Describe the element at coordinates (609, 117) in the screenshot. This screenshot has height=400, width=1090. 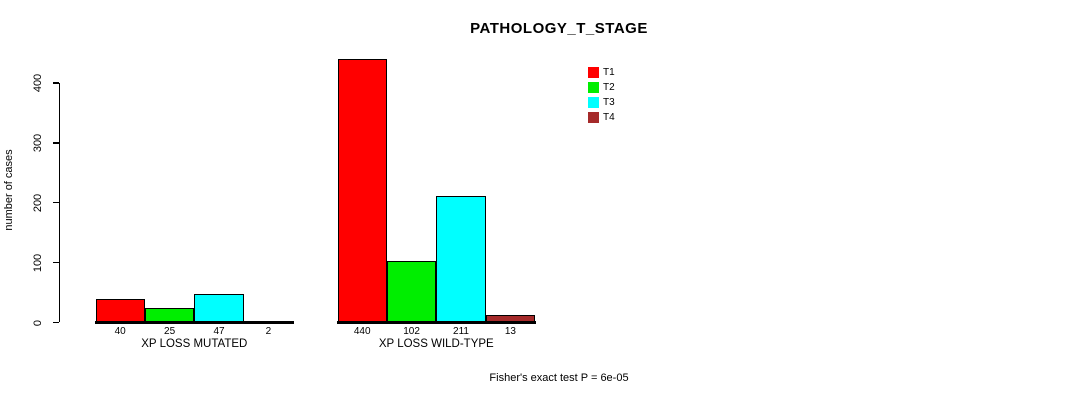
I see `legend-label: T4` at that location.